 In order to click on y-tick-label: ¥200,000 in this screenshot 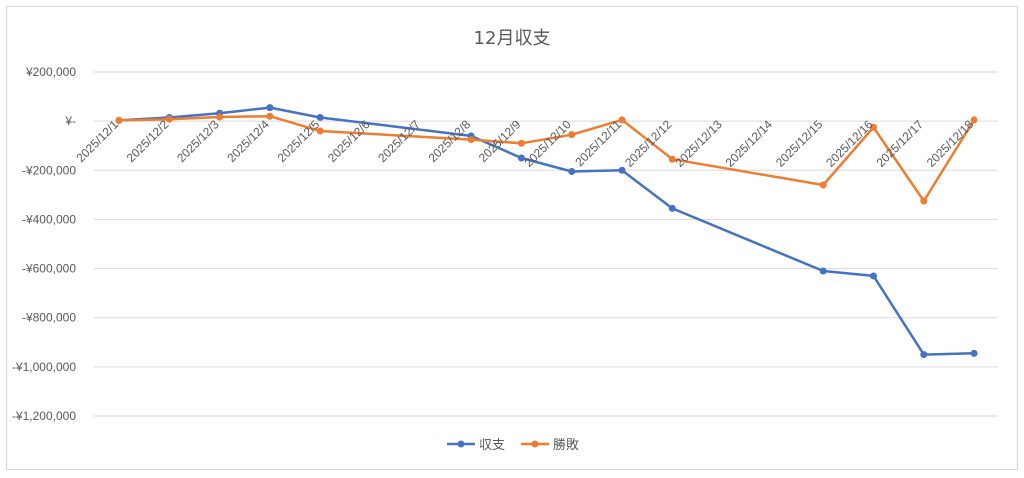, I will do `click(50, 72)`.